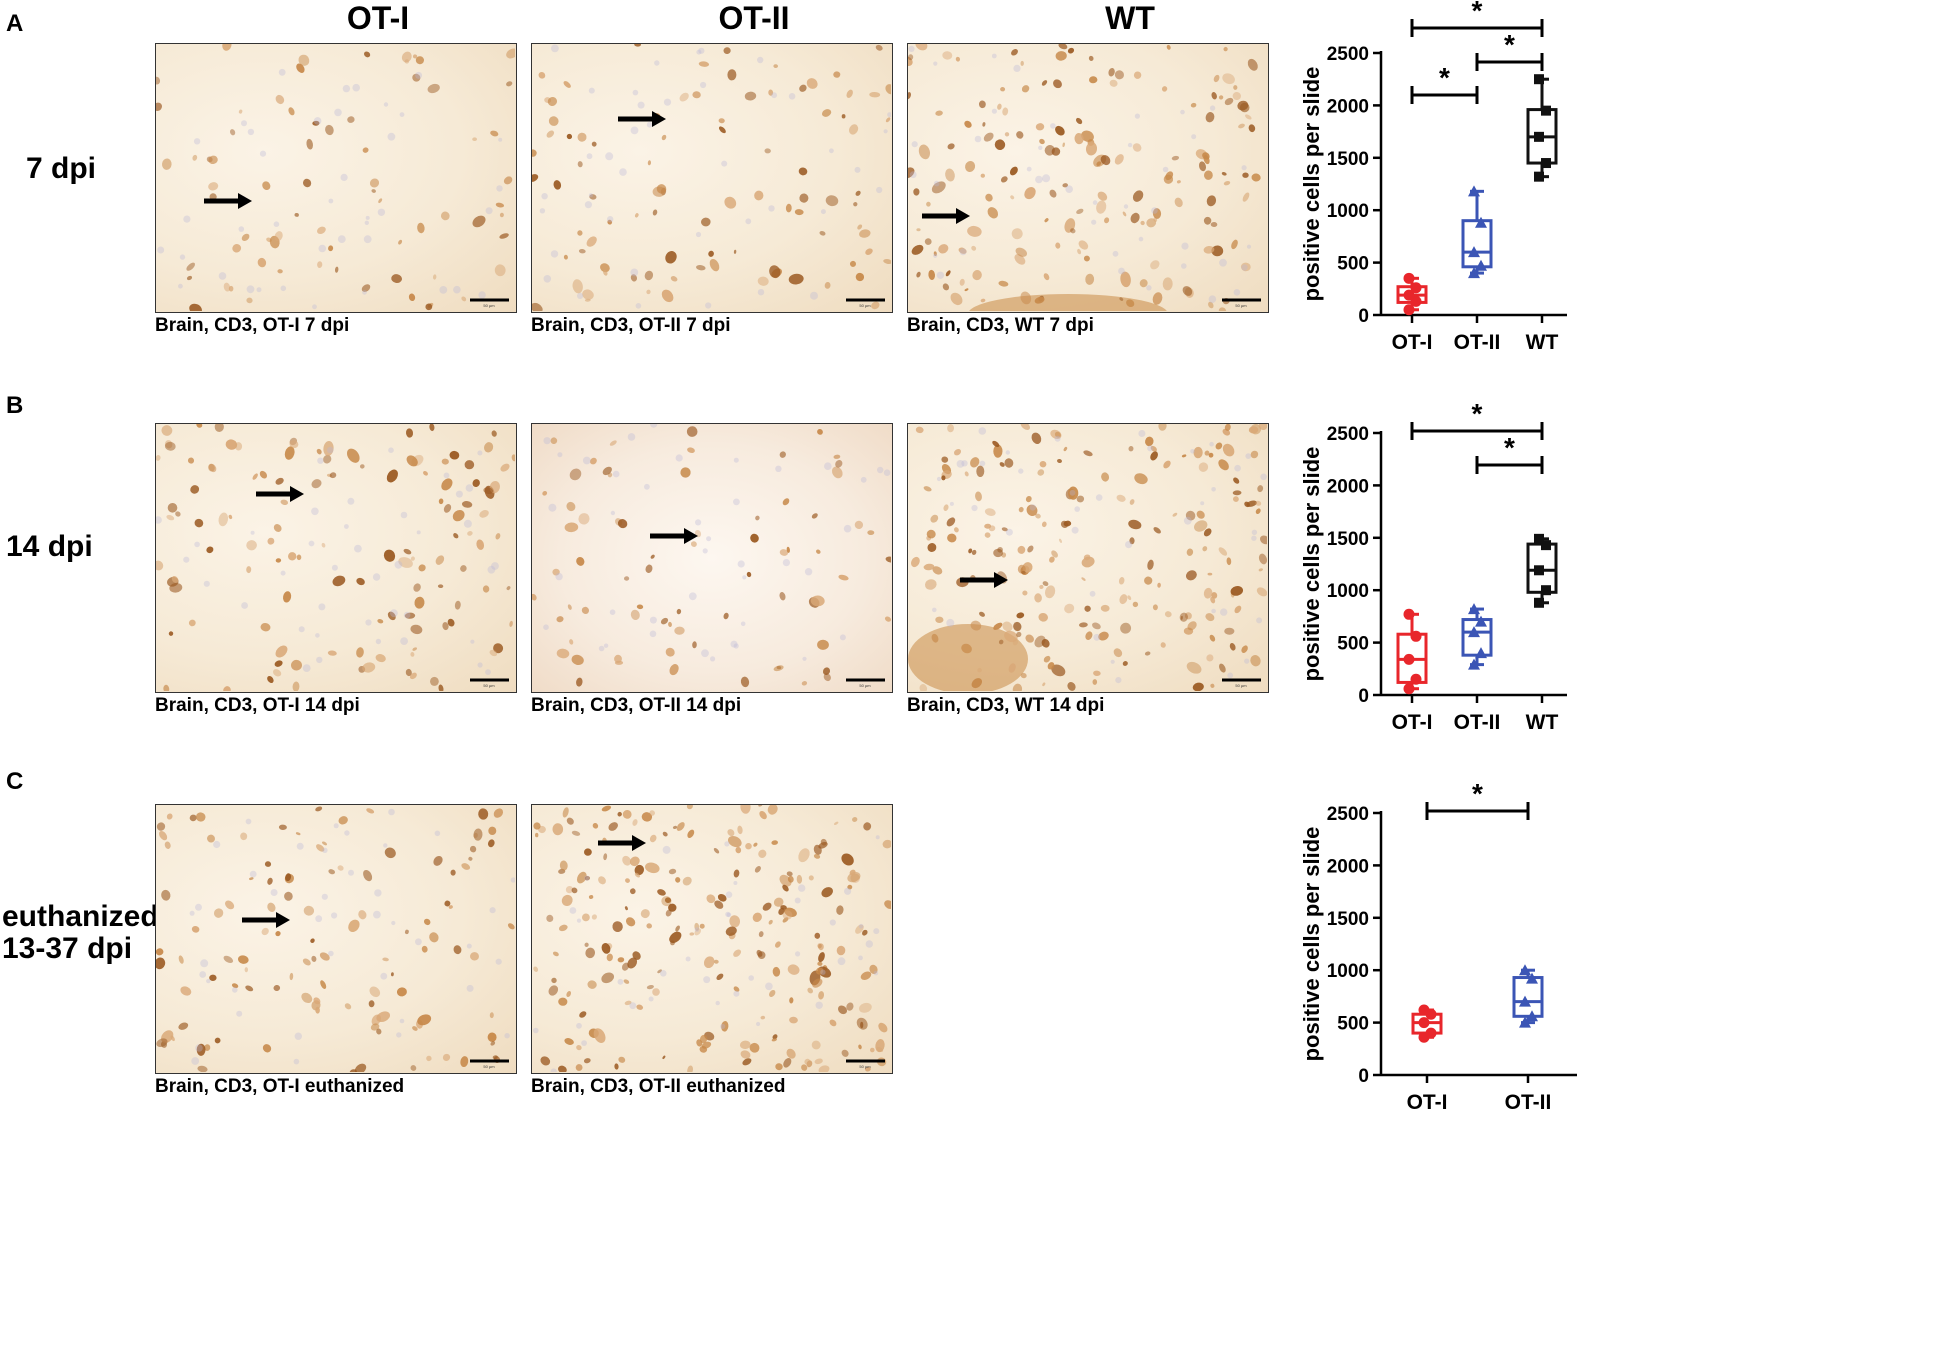 The height and width of the screenshot is (1370, 1936). Describe the element at coordinates (336, 939) in the screenshot. I see `micrograph-ot-i-euthanized: 50 µm` at that location.